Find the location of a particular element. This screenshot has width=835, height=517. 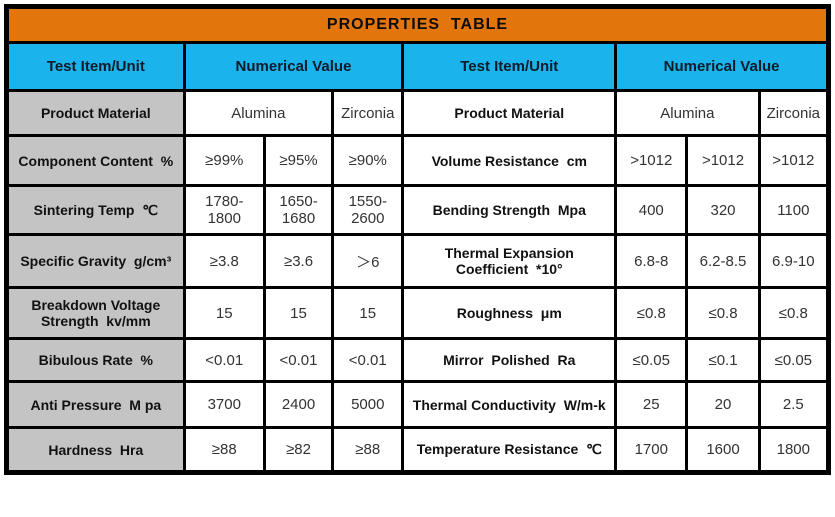

value-cell: ≥99% is located at coordinates (224, 160).